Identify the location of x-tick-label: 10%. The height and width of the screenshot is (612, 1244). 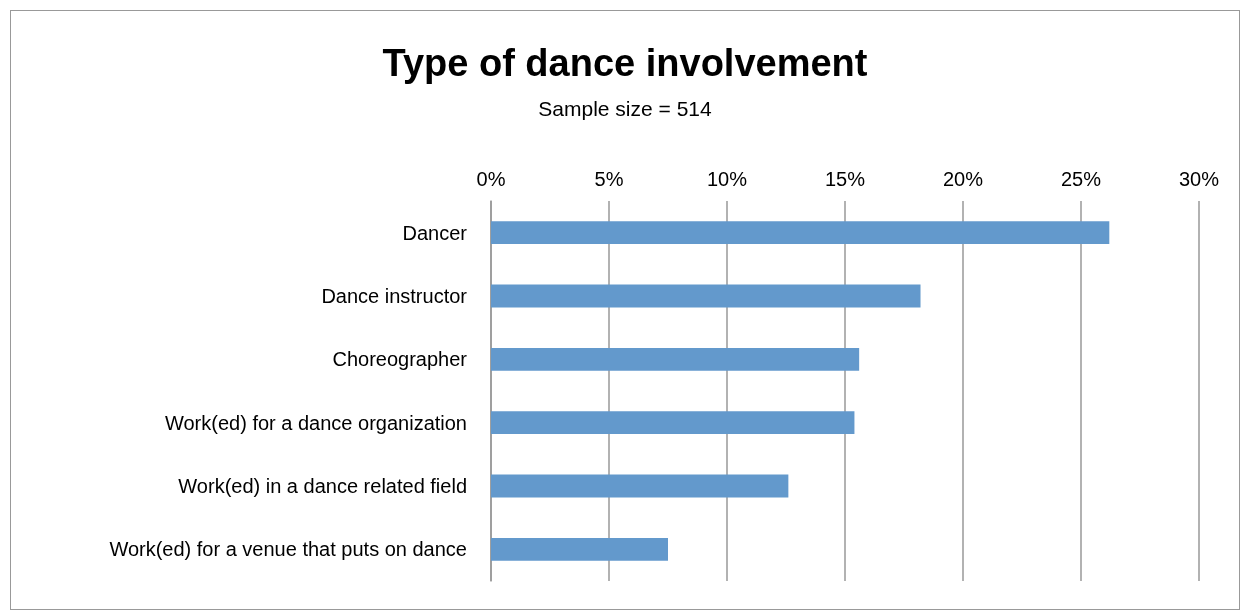
(727, 179).